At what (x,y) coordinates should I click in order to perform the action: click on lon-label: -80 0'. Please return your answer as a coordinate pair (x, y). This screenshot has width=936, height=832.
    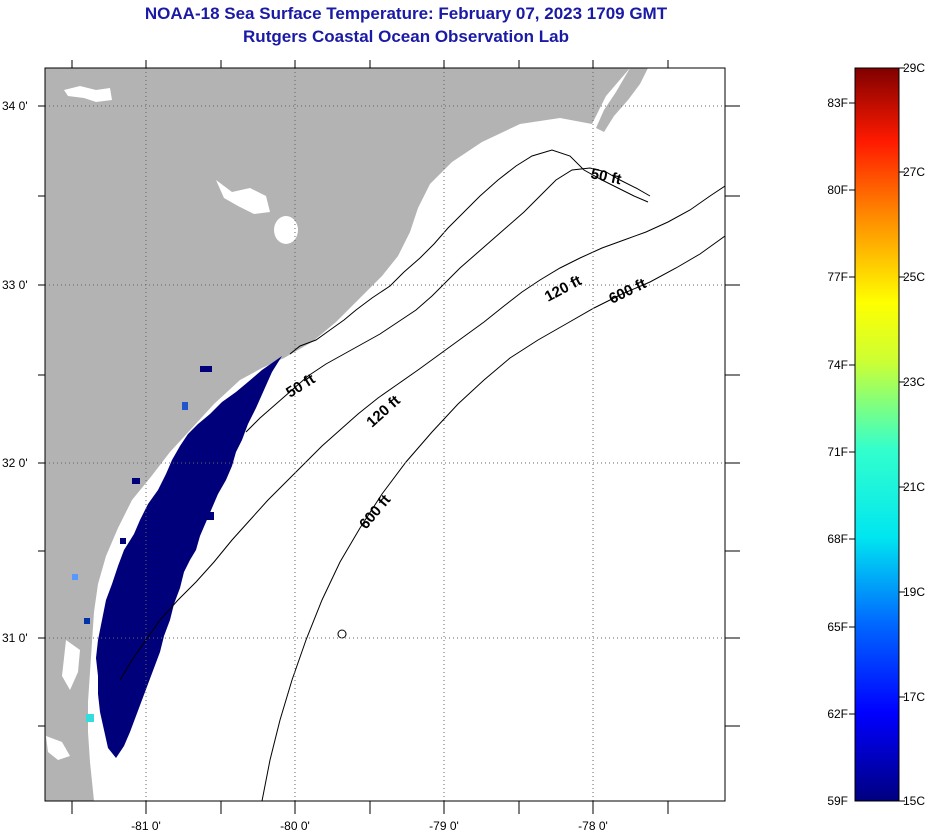
    Looking at the image, I should click on (295, 825).